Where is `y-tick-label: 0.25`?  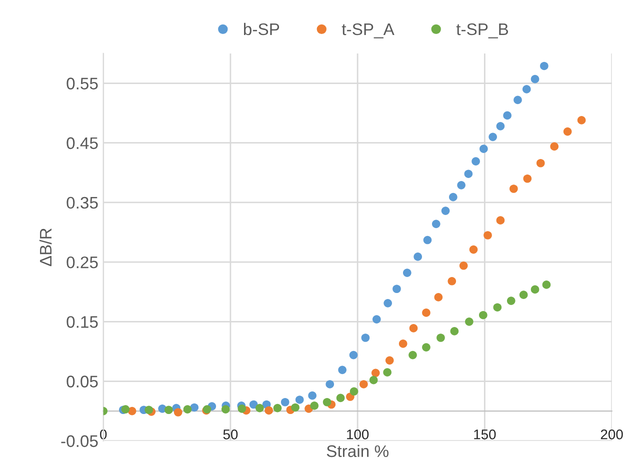
y-tick-label: 0.25 is located at coordinates (82, 262).